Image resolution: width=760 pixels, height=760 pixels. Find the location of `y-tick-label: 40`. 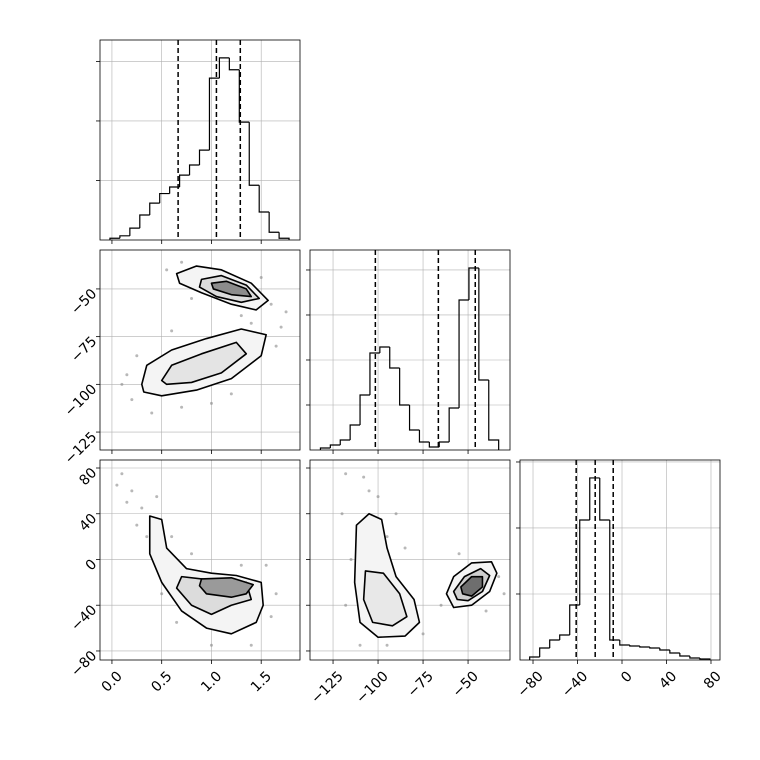

y-tick-label: 40 is located at coordinates (88, 523).